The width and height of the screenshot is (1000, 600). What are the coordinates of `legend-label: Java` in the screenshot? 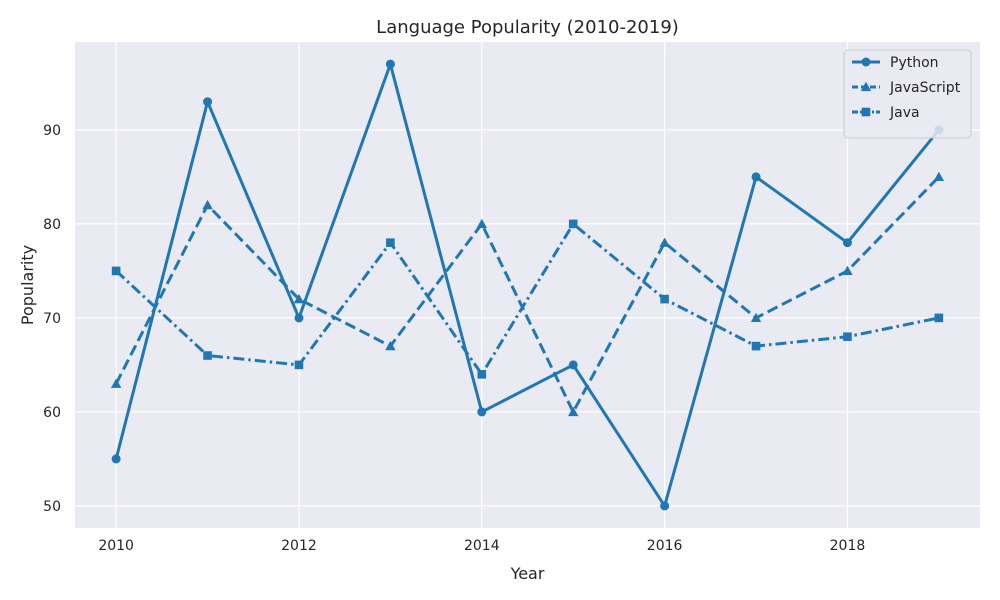 It's located at (904, 113).